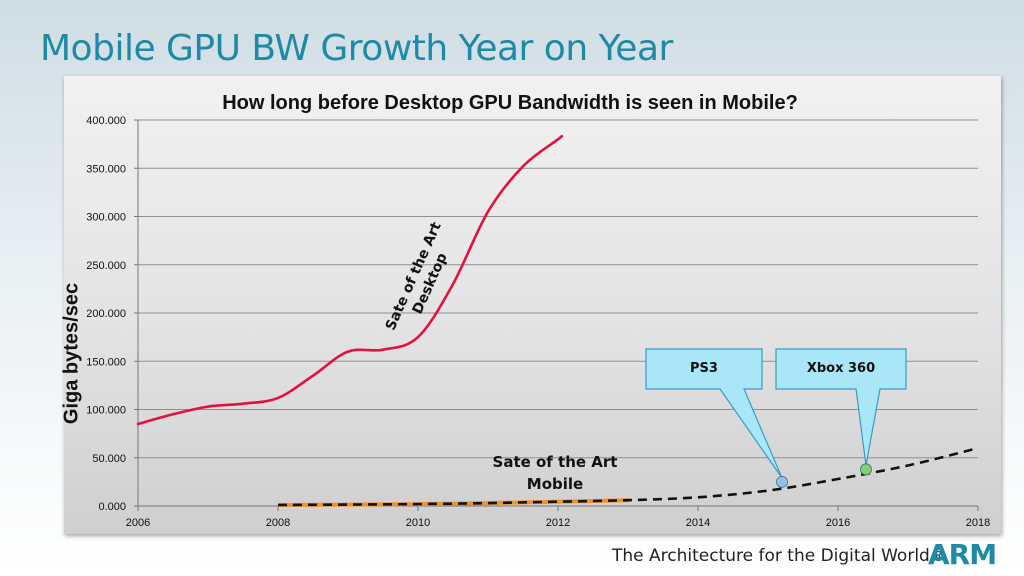  What do you see at coordinates (841, 407) in the screenshot?
I see `xbox-callout-box` at bounding box center [841, 407].